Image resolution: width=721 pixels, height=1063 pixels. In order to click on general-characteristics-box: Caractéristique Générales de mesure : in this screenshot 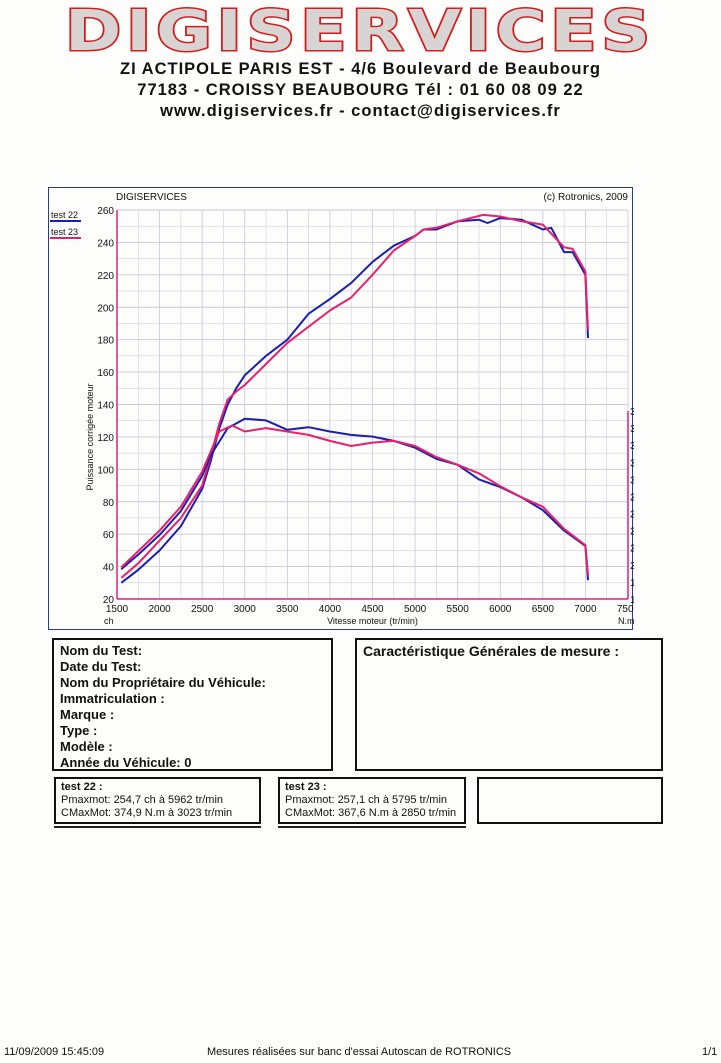, I will do `click(509, 704)`.